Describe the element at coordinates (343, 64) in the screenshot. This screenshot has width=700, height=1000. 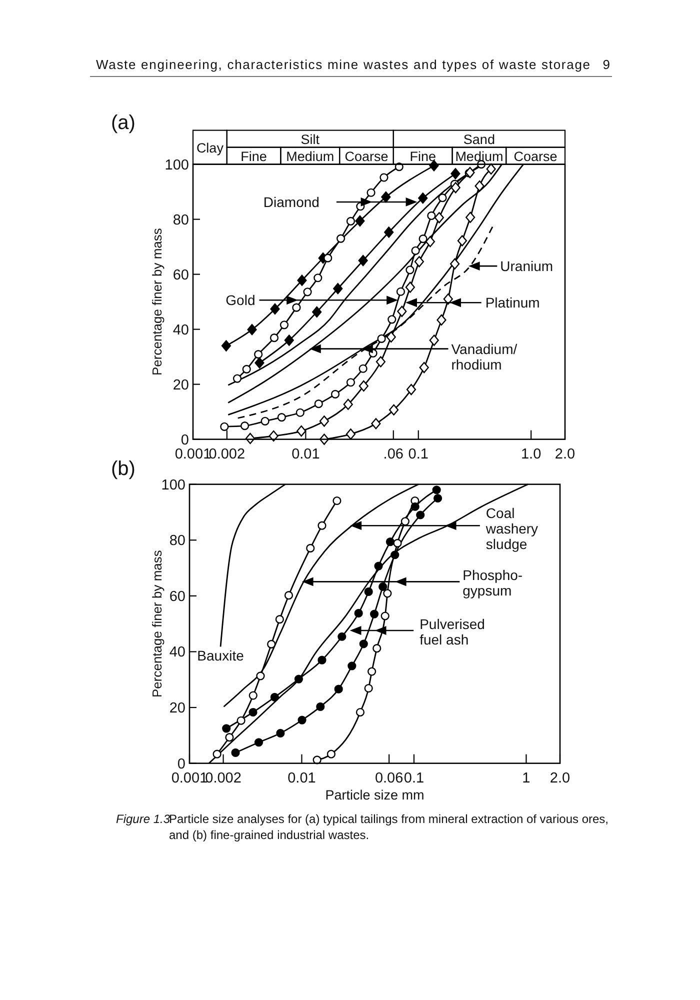
I see `text: Waste engineering, characteristics mine wastes and types of waste storage` at that location.